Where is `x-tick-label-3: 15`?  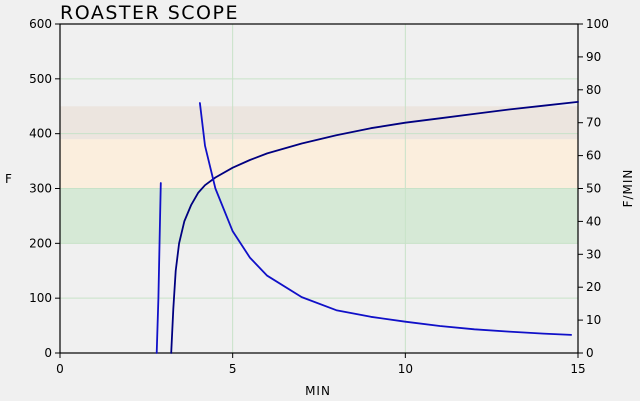 x-tick-label-3: 15 is located at coordinates (577, 369).